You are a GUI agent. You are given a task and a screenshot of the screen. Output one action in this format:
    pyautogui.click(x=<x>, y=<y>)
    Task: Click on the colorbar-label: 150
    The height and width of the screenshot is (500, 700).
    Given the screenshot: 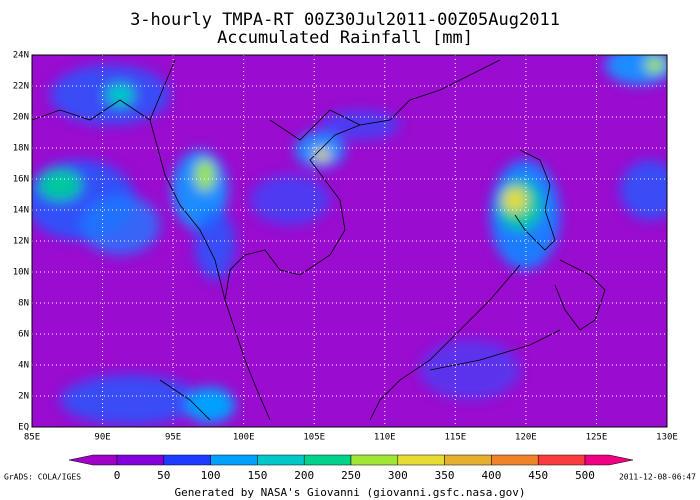 What is the action you would take?
    pyautogui.click(x=257, y=475)
    